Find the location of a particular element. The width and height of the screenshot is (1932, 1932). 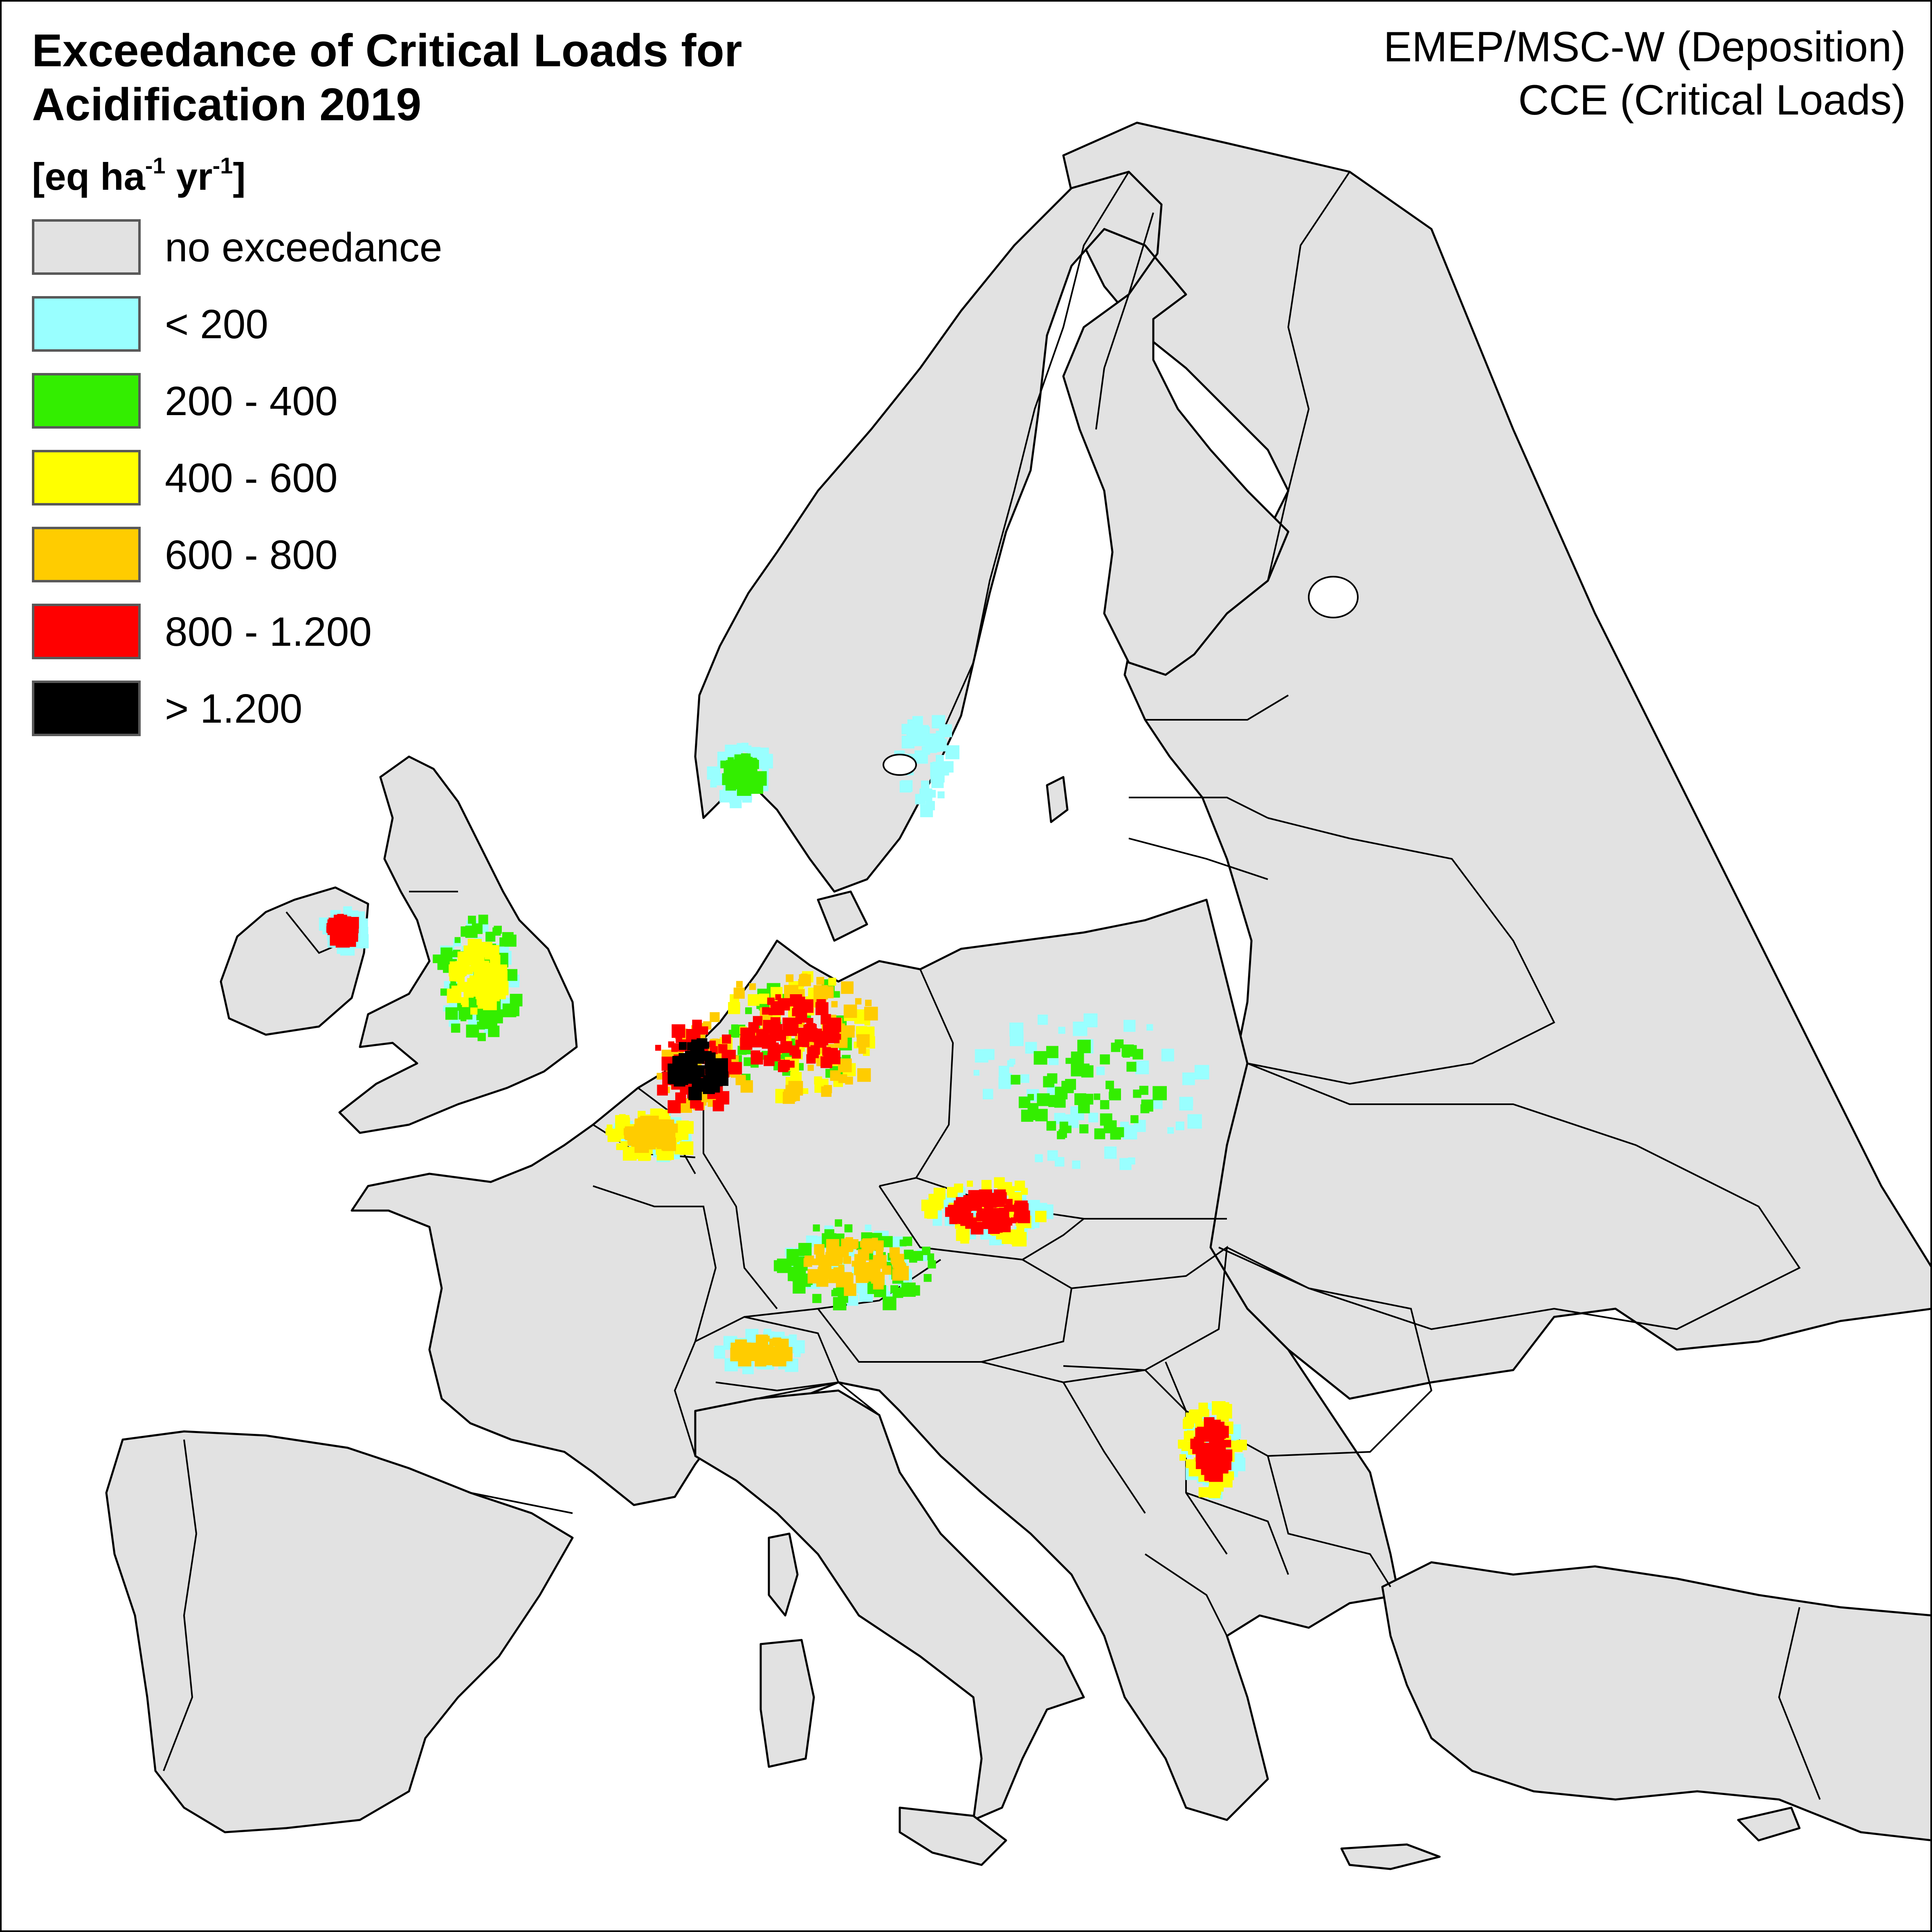

credits-line-2: CCE (Critical Loads) is located at coordinates (1712, 100).